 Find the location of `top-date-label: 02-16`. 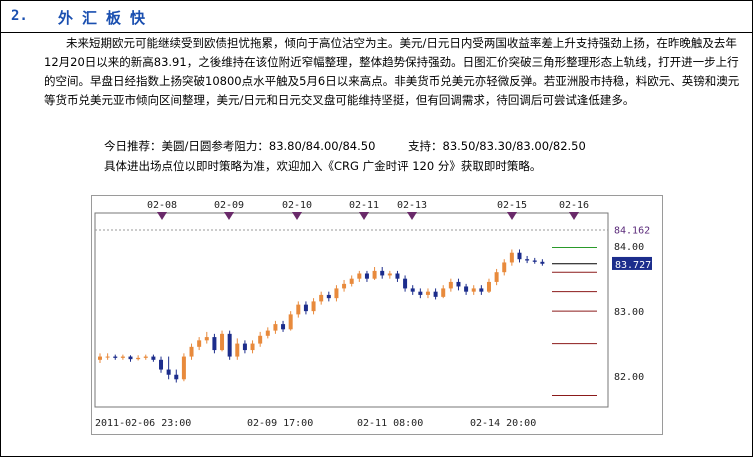

top-date-label: 02-16 is located at coordinates (574, 205).